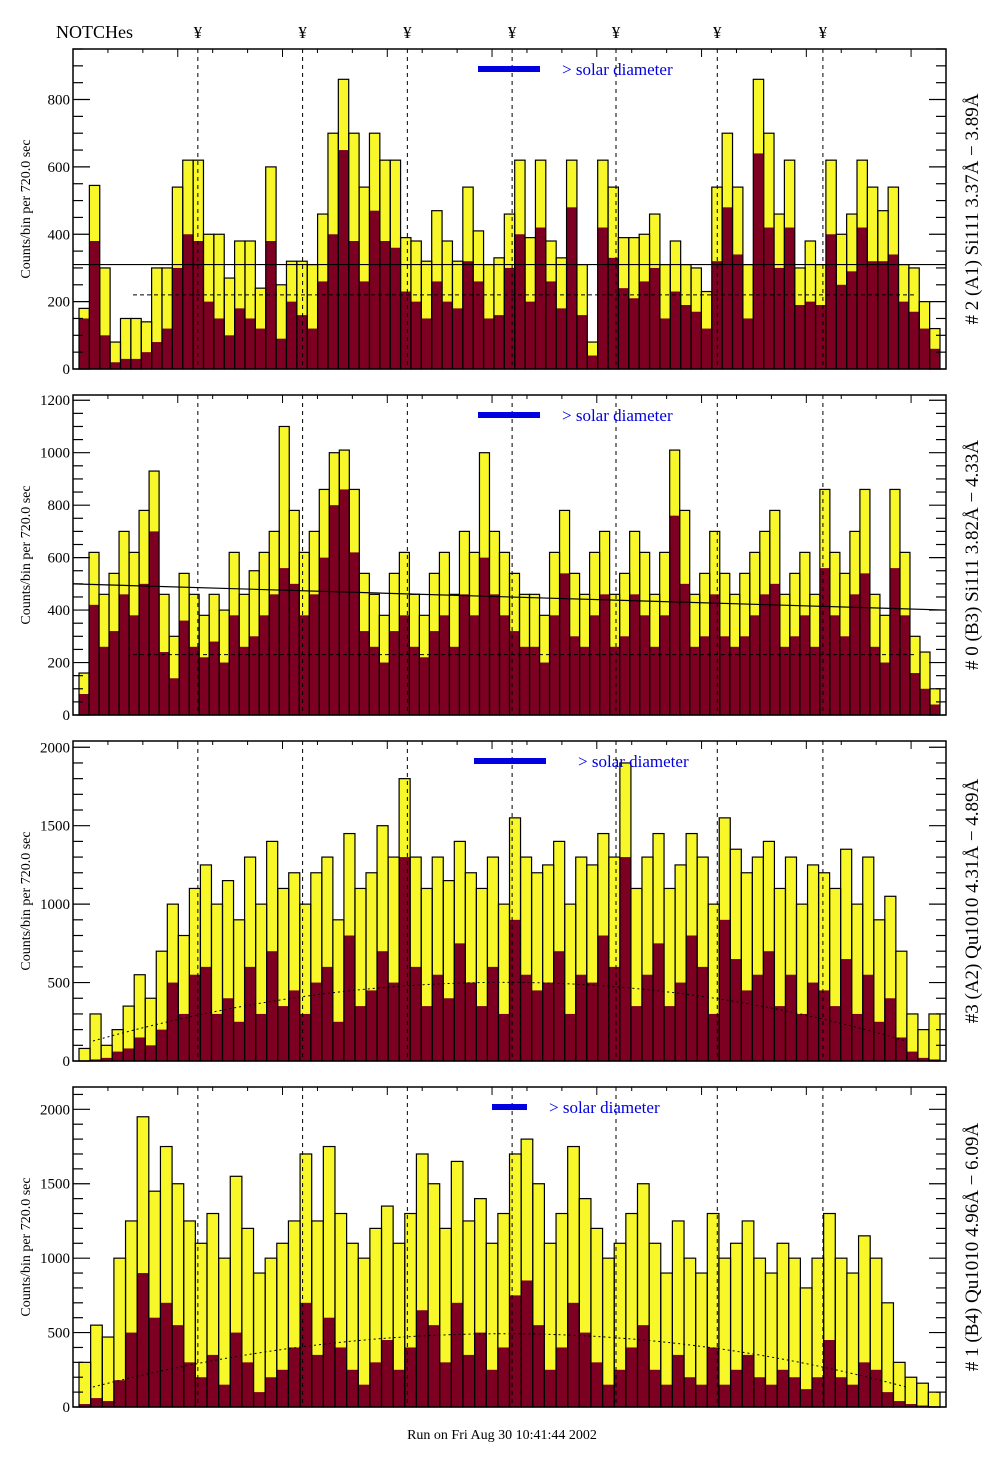  What do you see at coordinates (617, 69) in the screenshot?
I see `legend-label: > solar diameter` at bounding box center [617, 69].